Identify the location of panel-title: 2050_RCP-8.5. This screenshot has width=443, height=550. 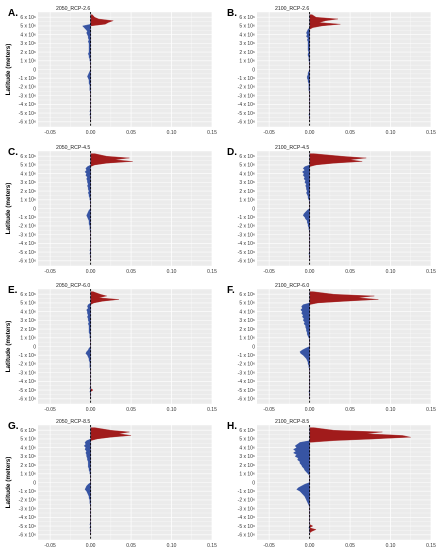
(73, 422).